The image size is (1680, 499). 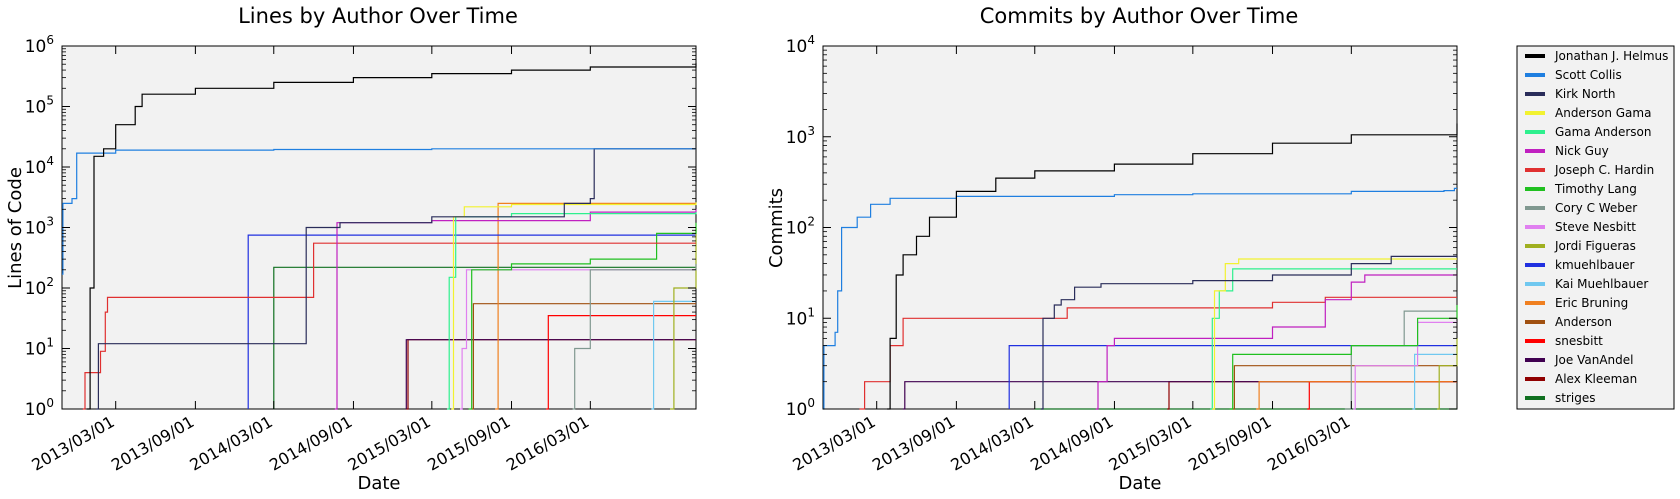 What do you see at coordinates (50, 101) in the screenshot?
I see `lines-y-tick-exponent: 5` at bounding box center [50, 101].